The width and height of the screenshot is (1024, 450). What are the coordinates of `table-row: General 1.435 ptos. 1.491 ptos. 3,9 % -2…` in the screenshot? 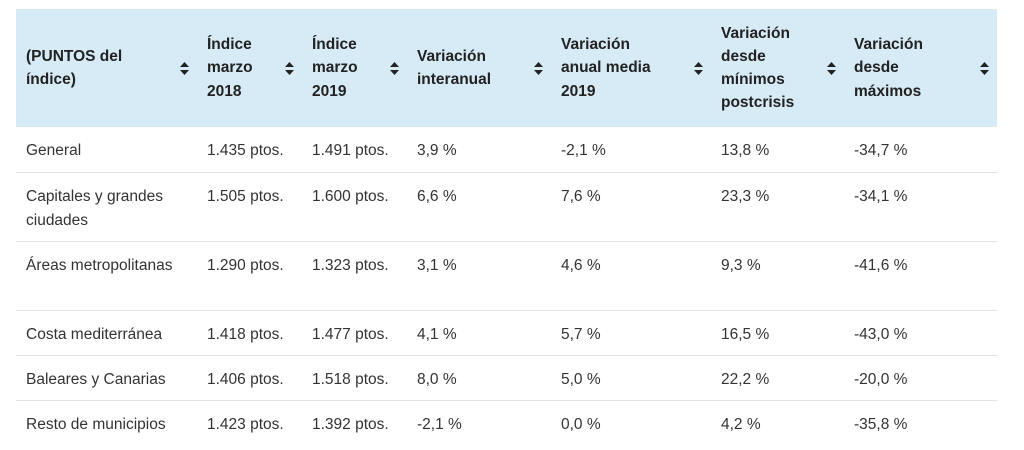 It's located at (506, 150).